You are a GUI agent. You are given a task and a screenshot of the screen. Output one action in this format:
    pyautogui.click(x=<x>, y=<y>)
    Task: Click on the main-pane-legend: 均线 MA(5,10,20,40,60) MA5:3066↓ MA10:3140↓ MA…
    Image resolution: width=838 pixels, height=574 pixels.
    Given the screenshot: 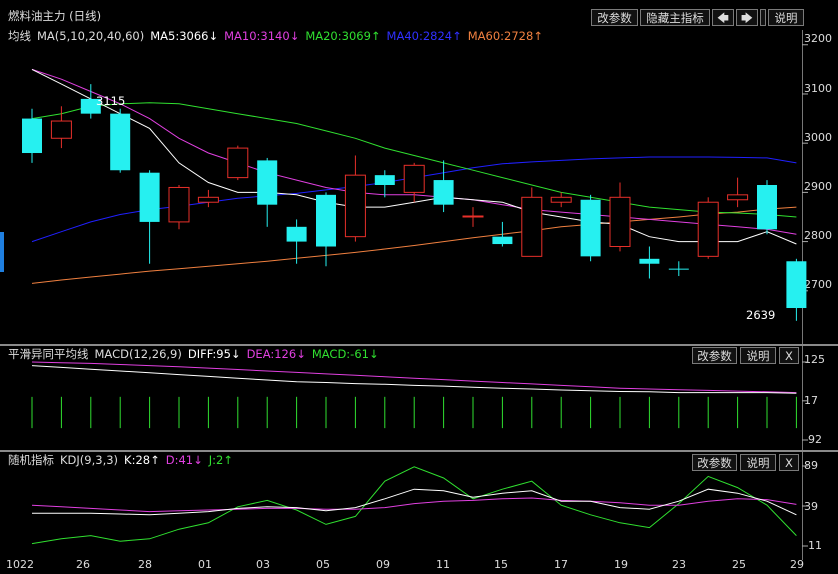 What is the action you would take?
    pyautogui.click(x=278, y=36)
    